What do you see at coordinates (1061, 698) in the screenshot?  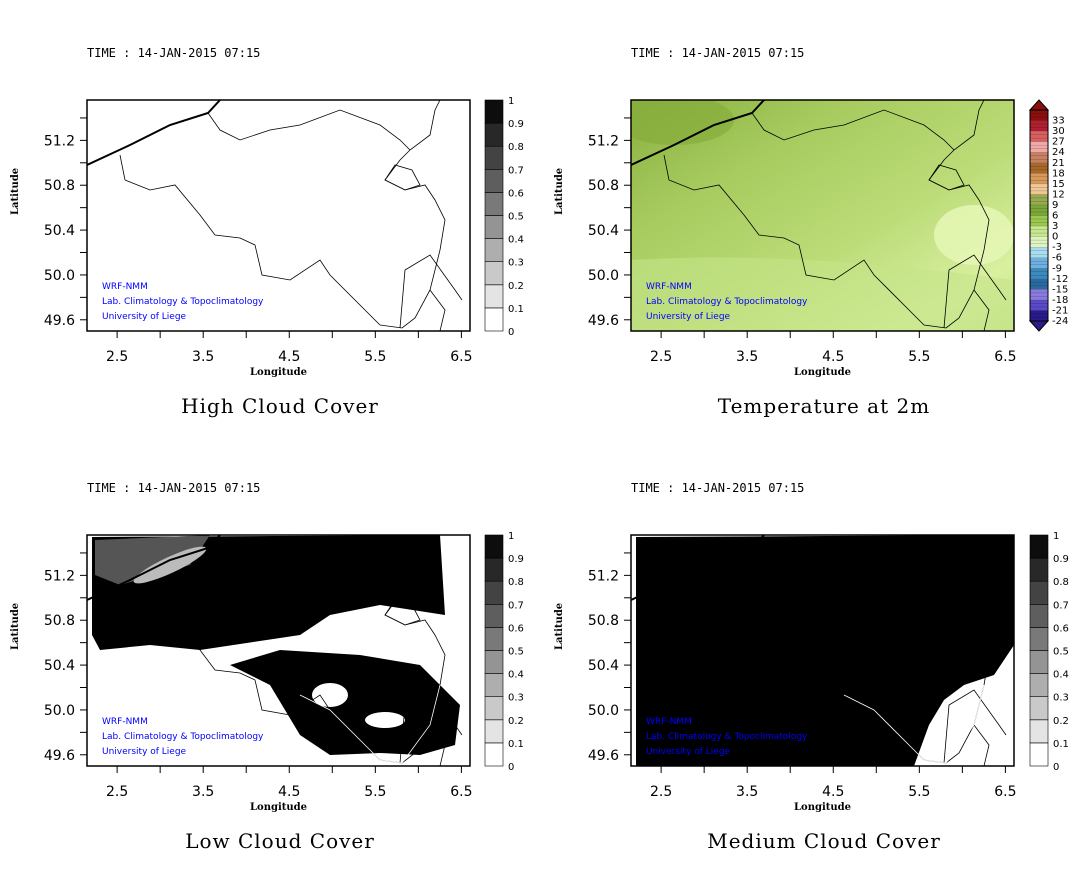 I see `colorbar-label: 0.3` at bounding box center [1061, 698].